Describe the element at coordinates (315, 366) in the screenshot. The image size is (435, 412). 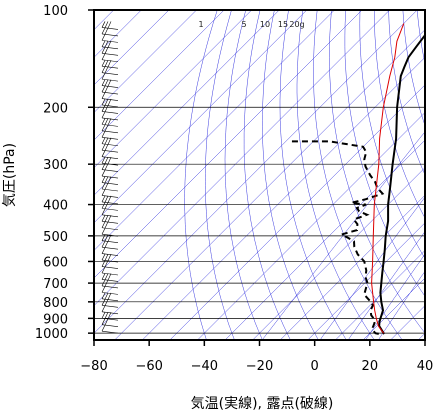
I see `x-tick-label: 0` at that location.